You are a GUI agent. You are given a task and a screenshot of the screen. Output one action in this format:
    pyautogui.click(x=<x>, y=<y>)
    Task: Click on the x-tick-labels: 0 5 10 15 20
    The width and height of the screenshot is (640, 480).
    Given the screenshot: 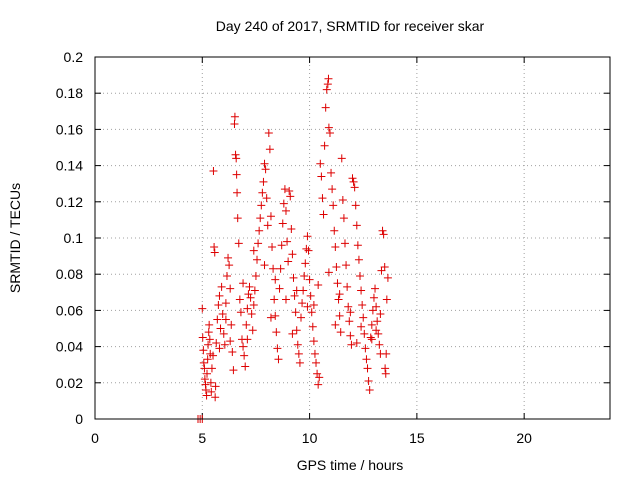 What is the action you would take?
    pyautogui.click(x=311, y=438)
    